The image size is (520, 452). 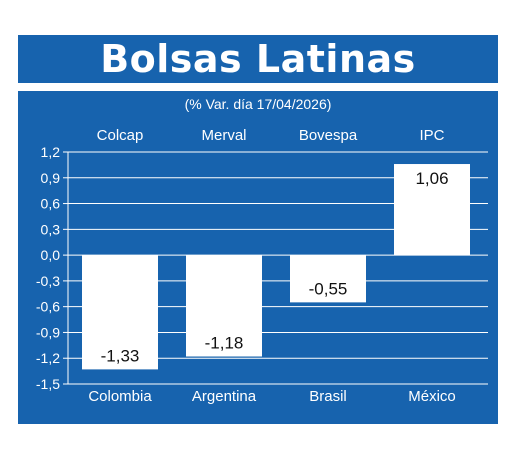 What do you see at coordinates (431, 178) in the screenshot?
I see `value-label: 1,06` at bounding box center [431, 178].